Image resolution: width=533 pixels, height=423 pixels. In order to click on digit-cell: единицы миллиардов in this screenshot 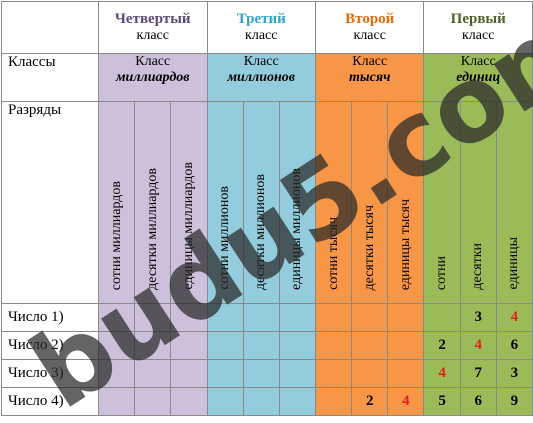, I will do `click(189, 202)`.